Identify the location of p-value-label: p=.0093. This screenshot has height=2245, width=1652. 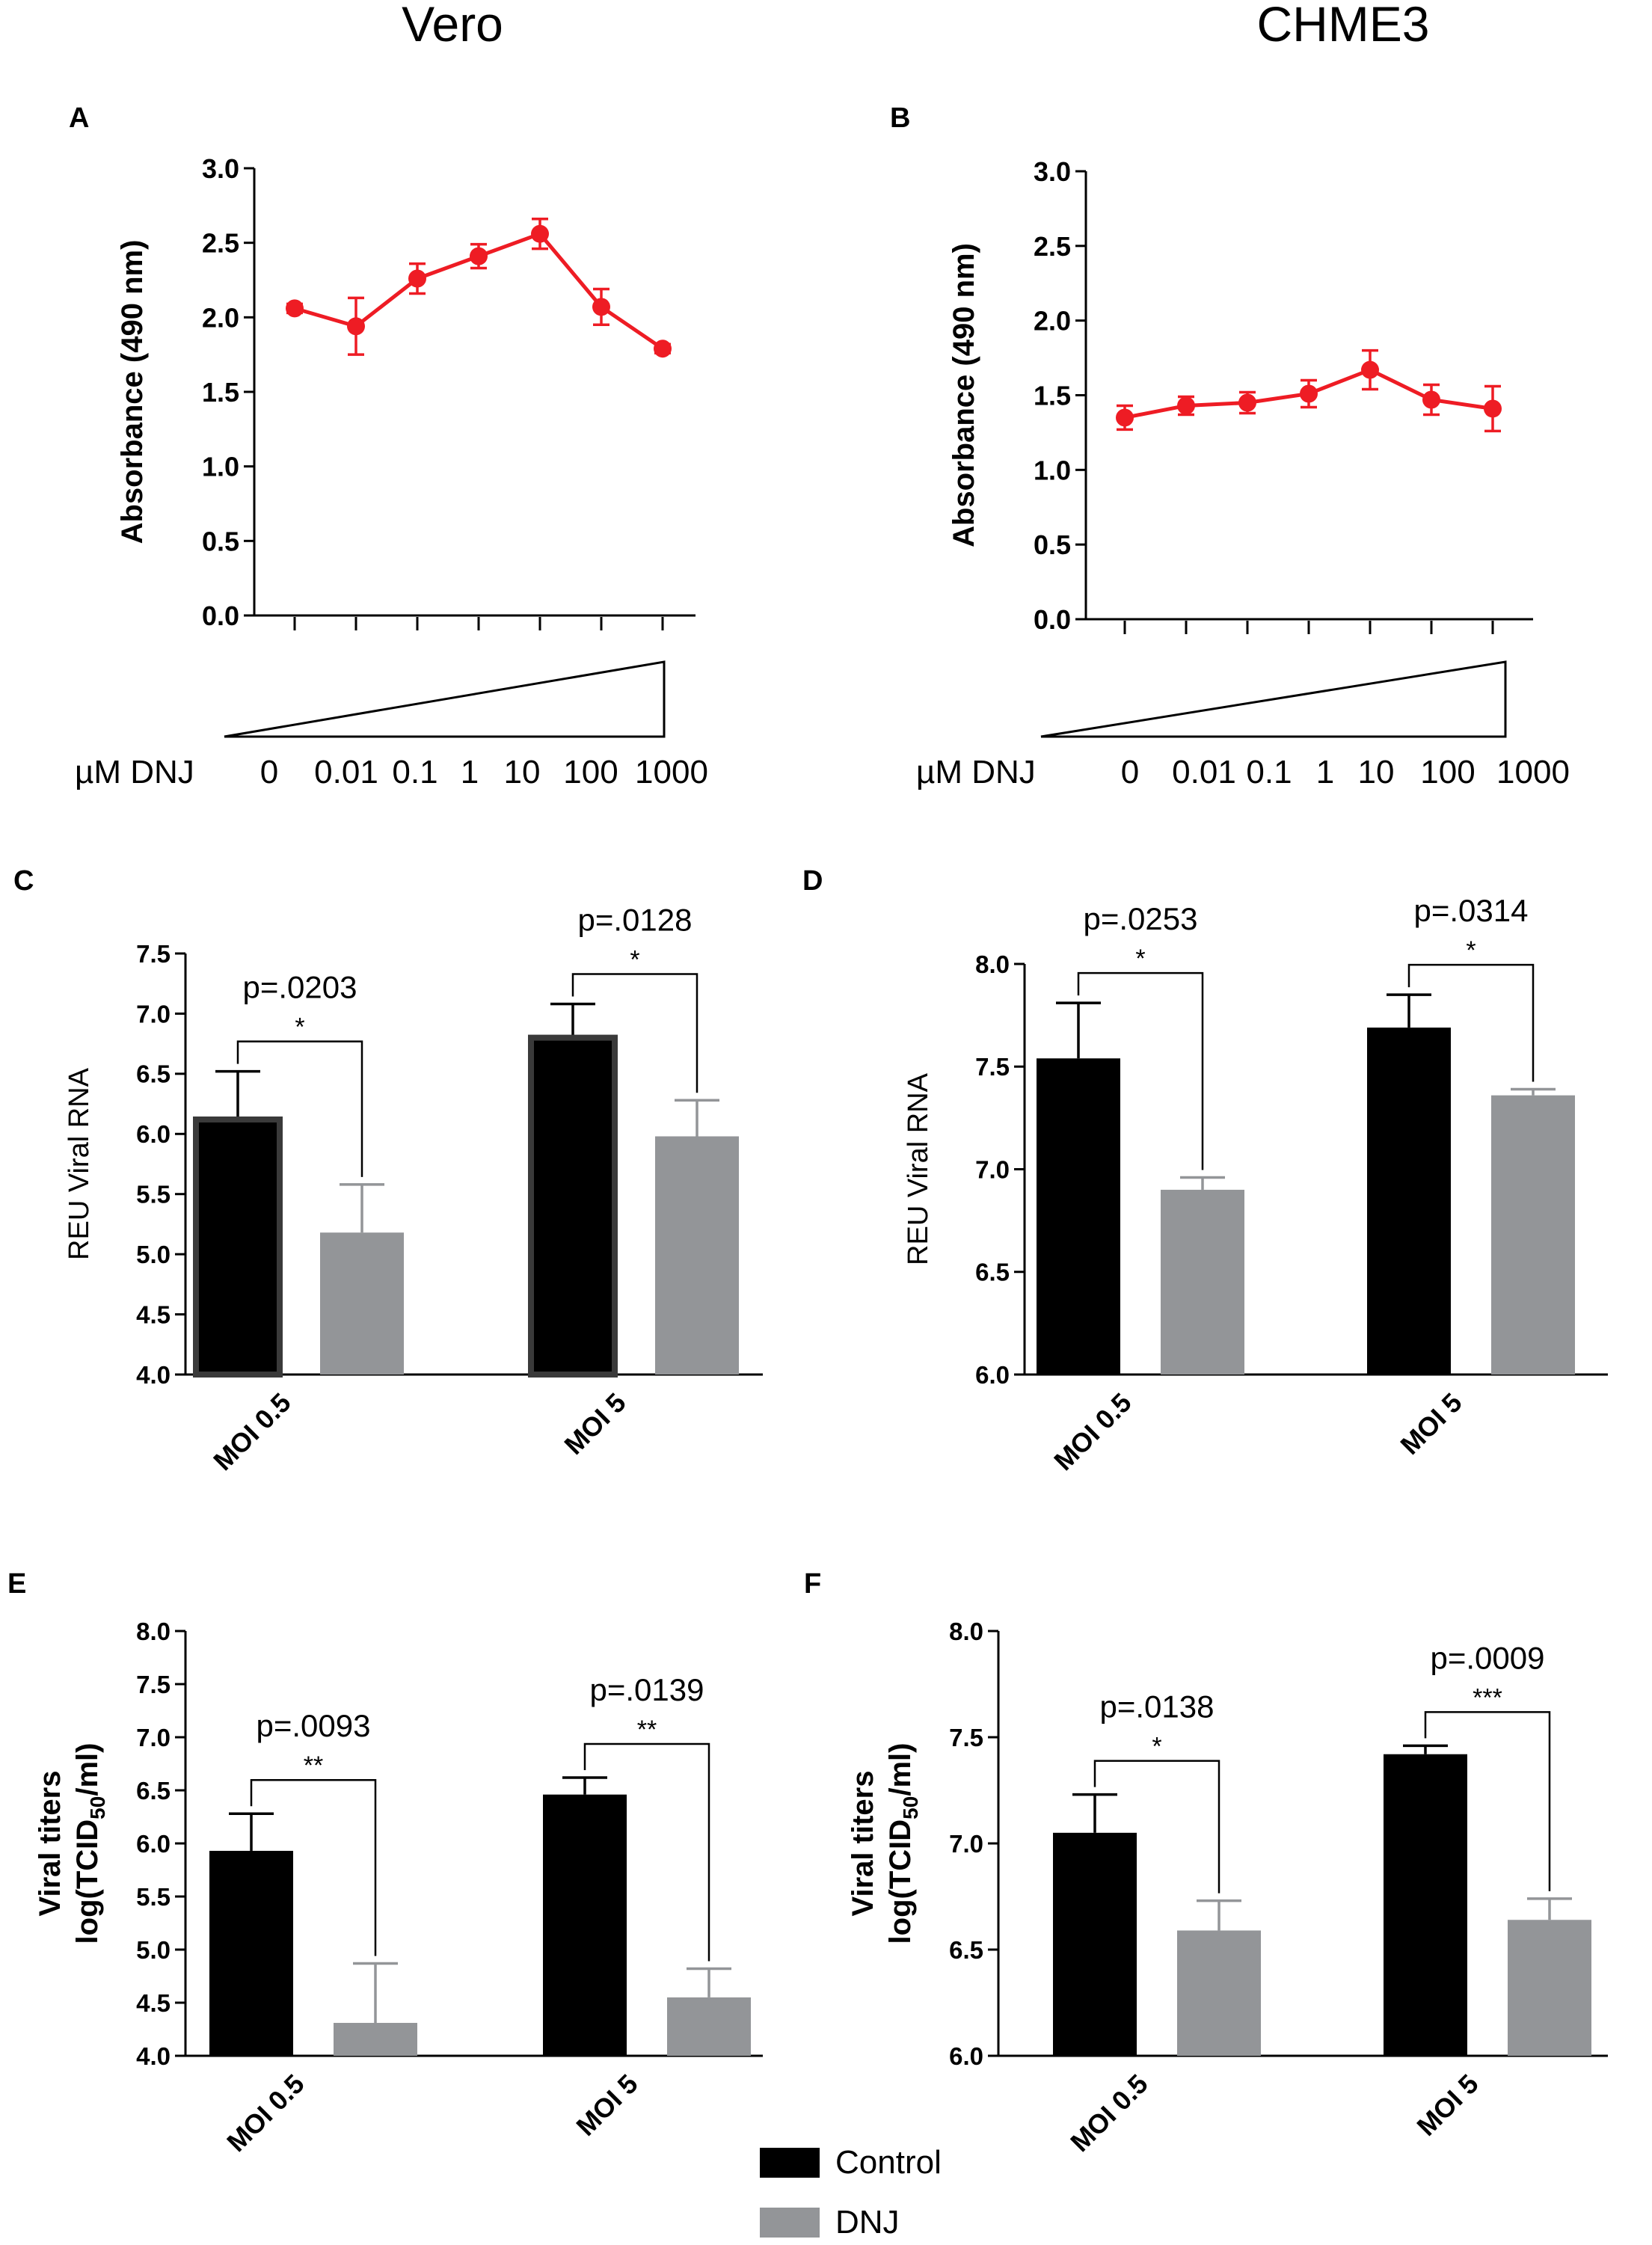
(314, 1726).